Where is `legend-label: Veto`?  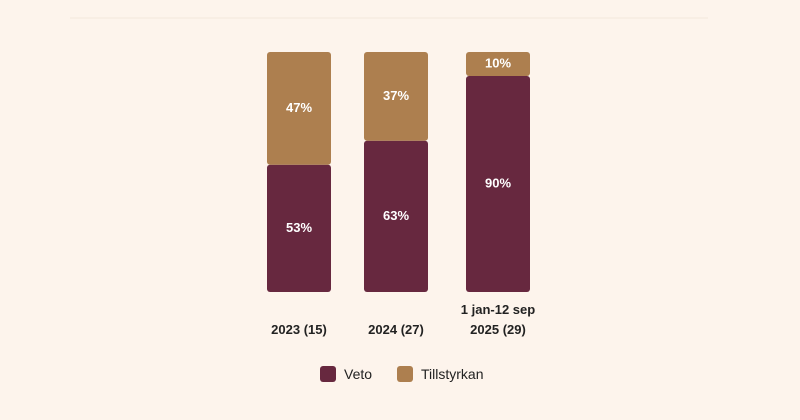 legend-label: Veto is located at coordinates (358, 374).